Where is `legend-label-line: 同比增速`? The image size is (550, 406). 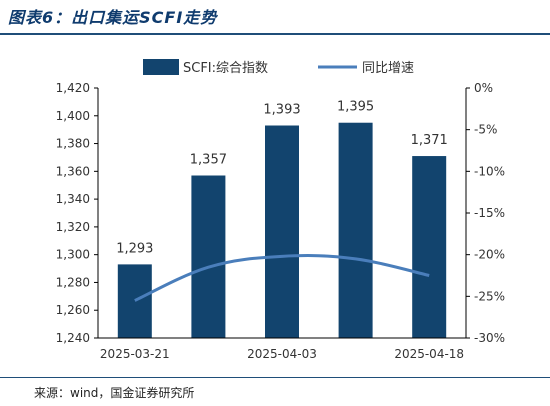 legend-label-line: 同比增速 is located at coordinates (388, 68).